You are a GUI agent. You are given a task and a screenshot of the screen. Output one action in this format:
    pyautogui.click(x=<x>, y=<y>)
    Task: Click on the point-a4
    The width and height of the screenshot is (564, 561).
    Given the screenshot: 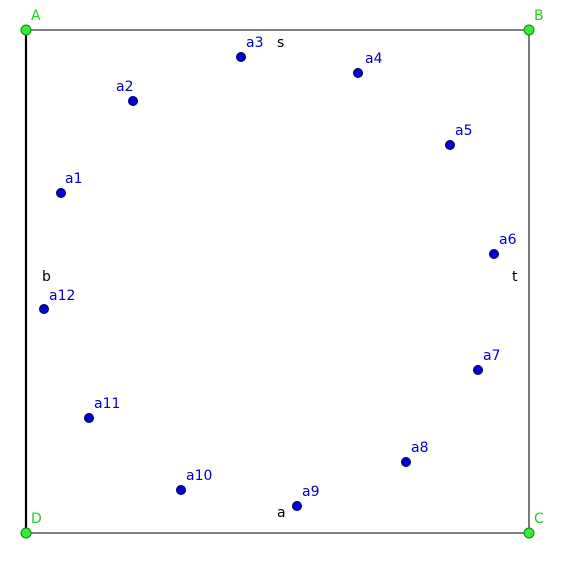 What is the action you would take?
    pyautogui.click(x=358, y=73)
    